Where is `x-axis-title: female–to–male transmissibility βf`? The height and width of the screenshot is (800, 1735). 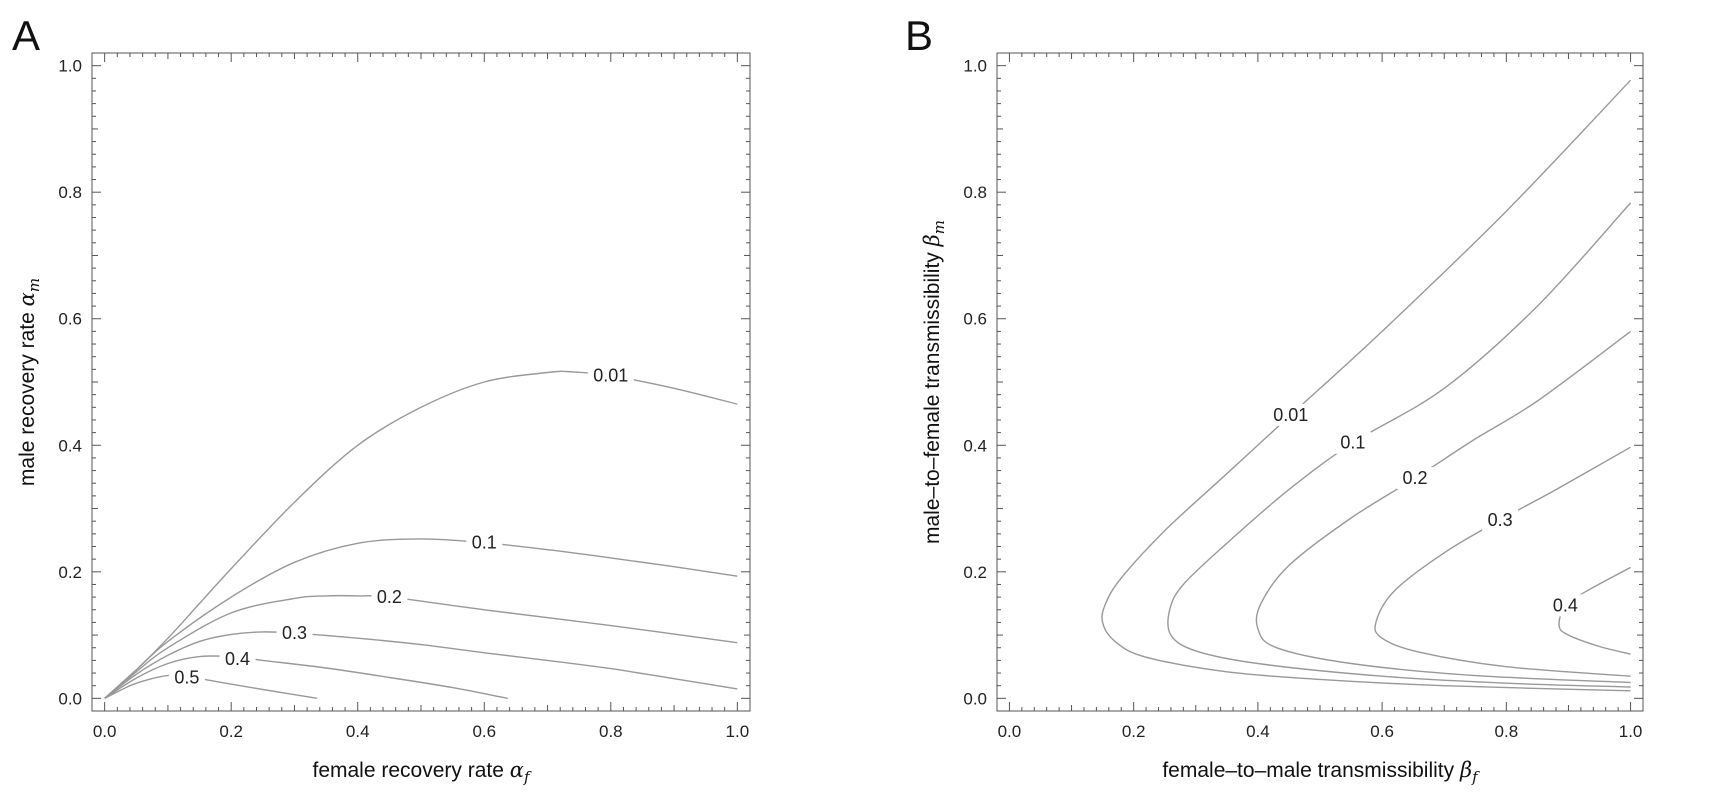
x-axis-title: female–to–male transmissibility βf is located at coordinates (1321, 772).